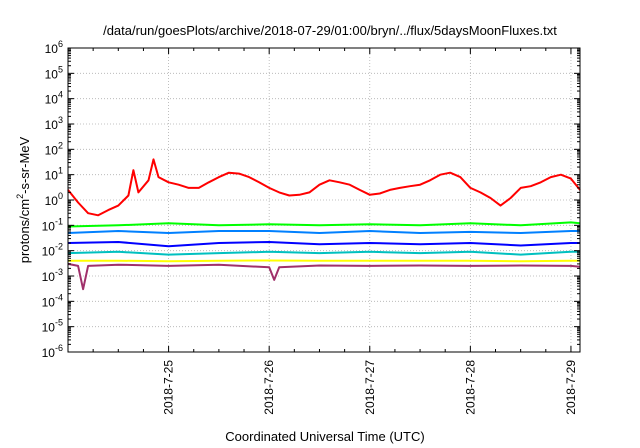 This screenshot has height=448, width=640. Describe the element at coordinates (571, 387) in the screenshot. I see `x-tick-label: 2018-7-29` at that location.